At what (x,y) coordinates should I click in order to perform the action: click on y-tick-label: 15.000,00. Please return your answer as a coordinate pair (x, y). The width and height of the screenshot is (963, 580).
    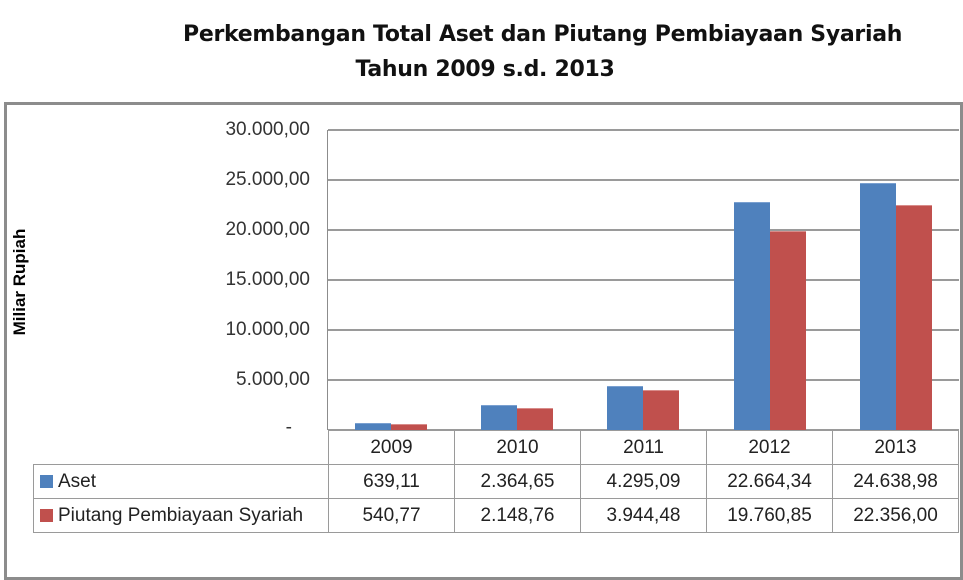
    Looking at the image, I should click on (267, 279).